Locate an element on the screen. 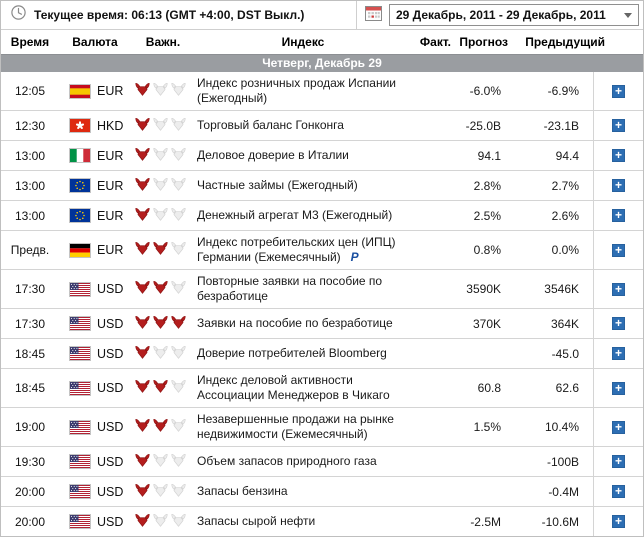 The width and height of the screenshot is (644, 541). chevron-down-icon is located at coordinates (628, 15).